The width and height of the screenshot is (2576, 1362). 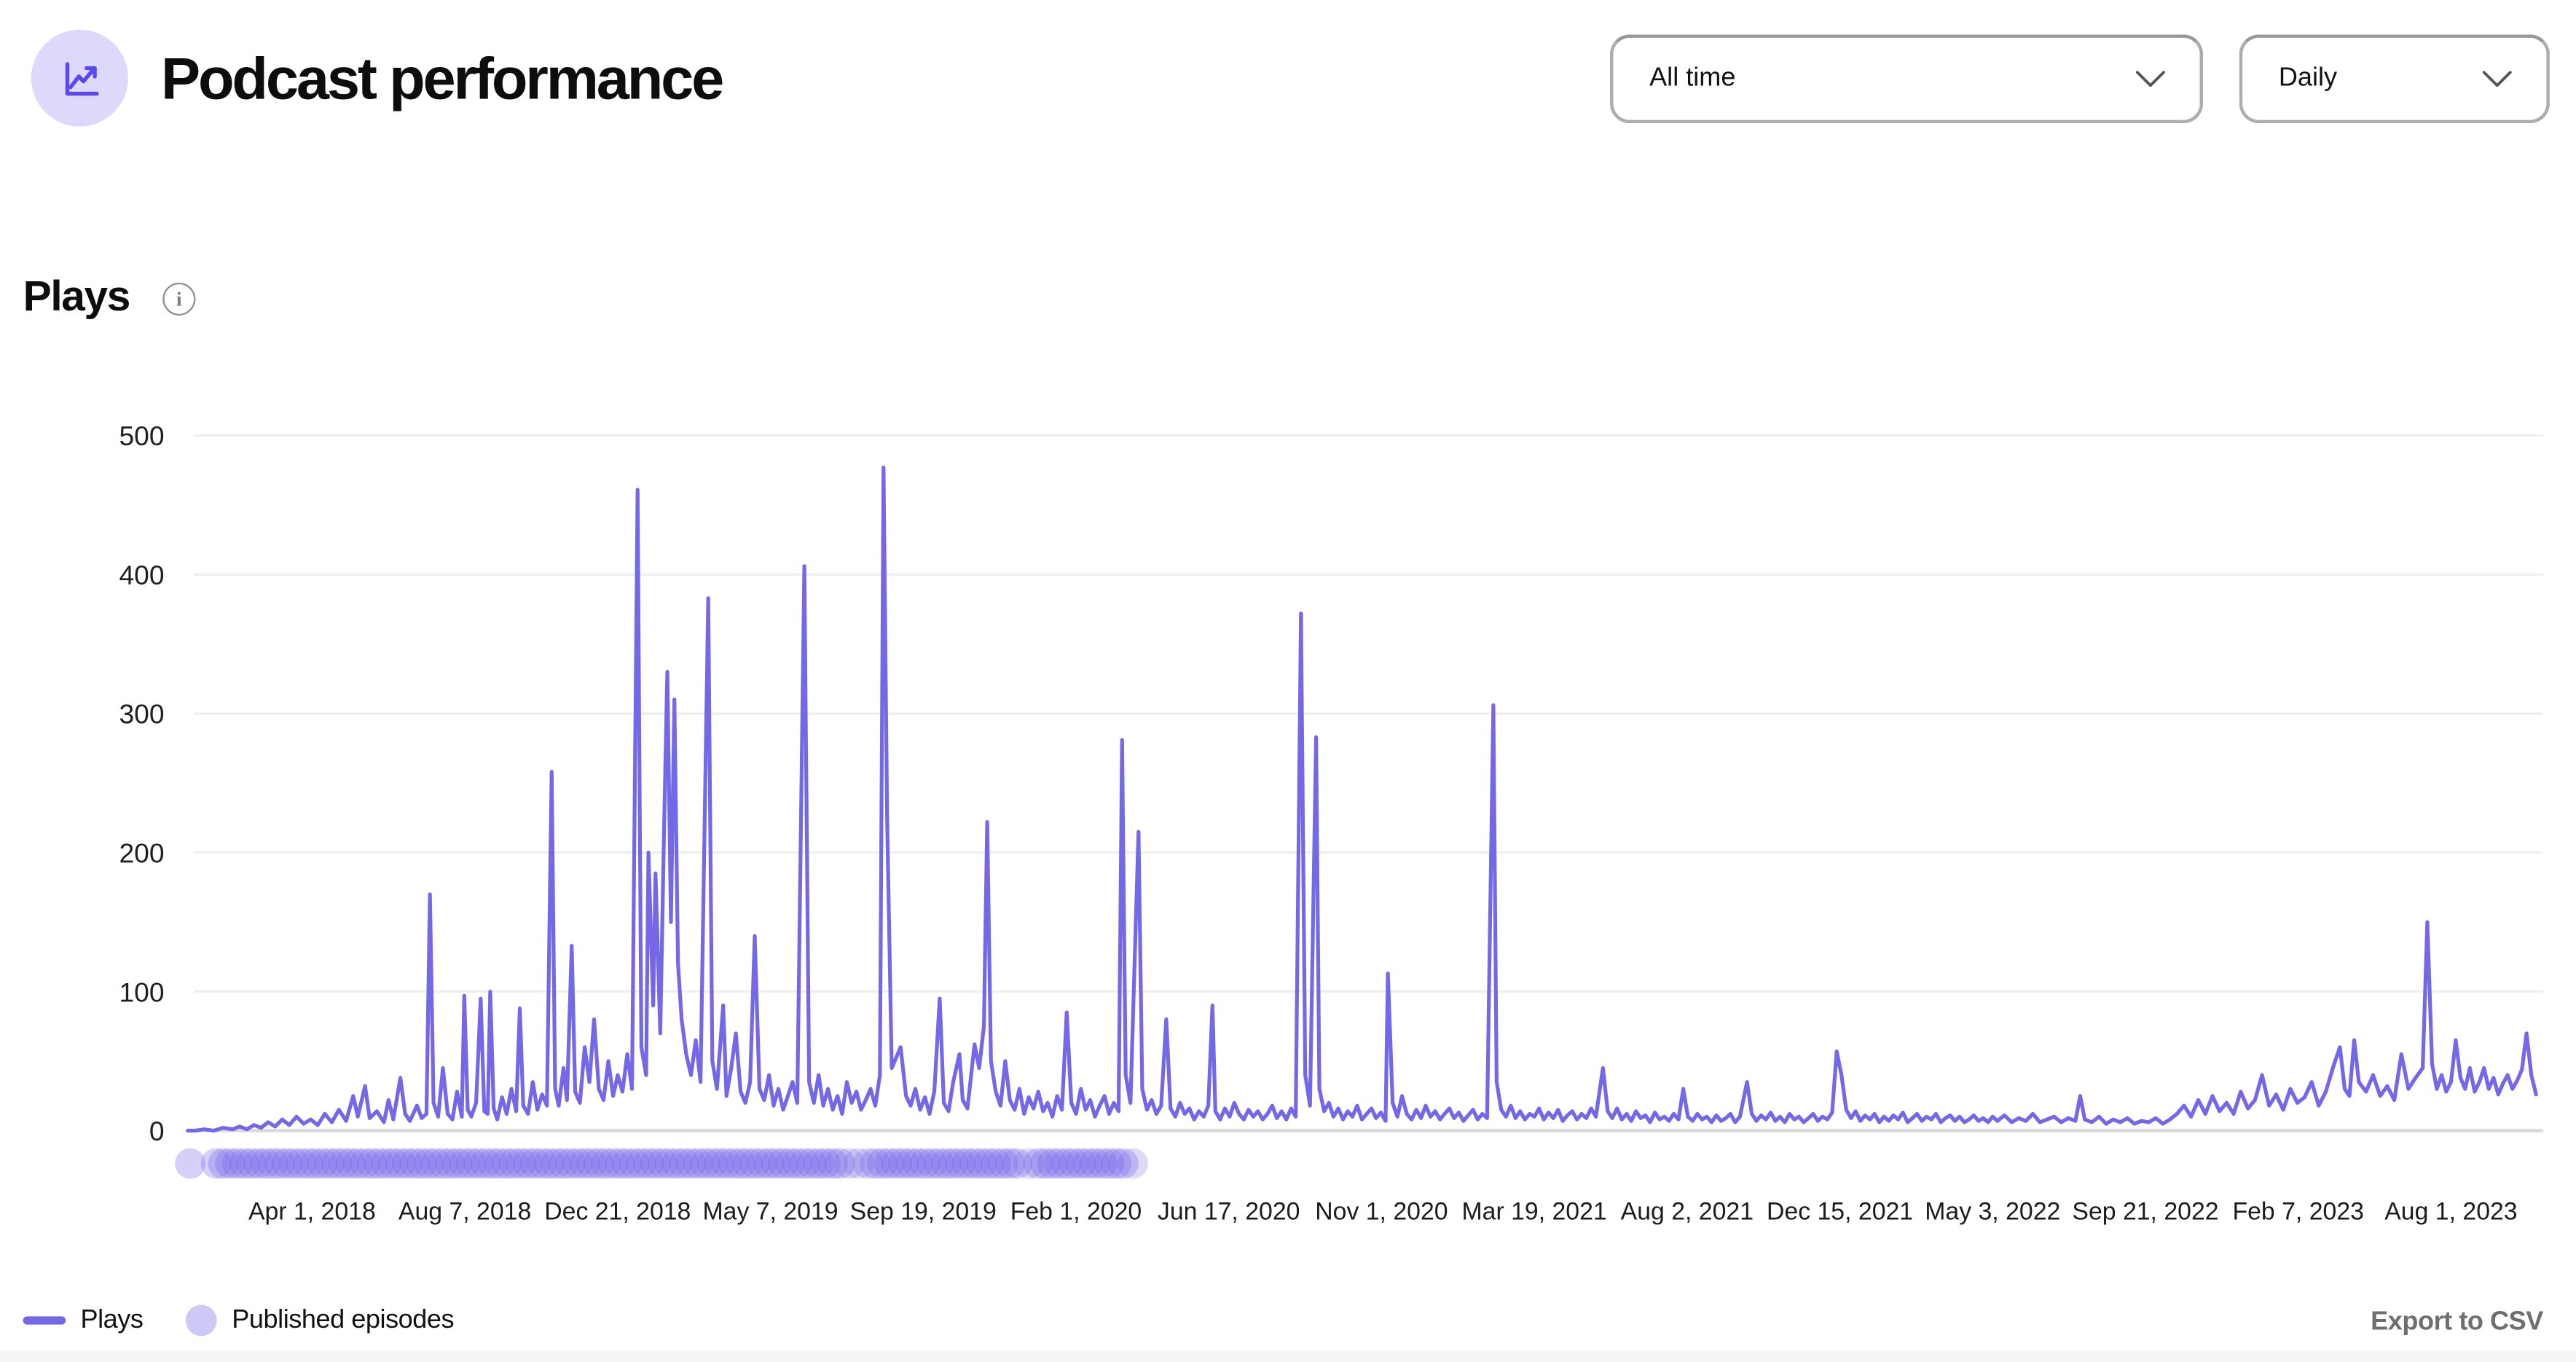 I want to click on plays-section-title: Plays, so click(x=77, y=296).